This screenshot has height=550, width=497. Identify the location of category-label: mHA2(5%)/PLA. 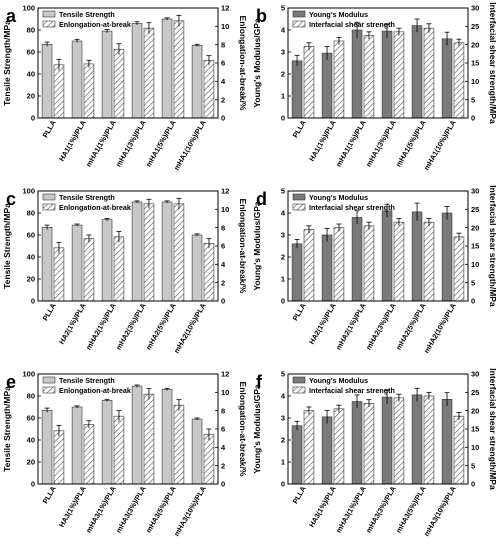
(411, 327).